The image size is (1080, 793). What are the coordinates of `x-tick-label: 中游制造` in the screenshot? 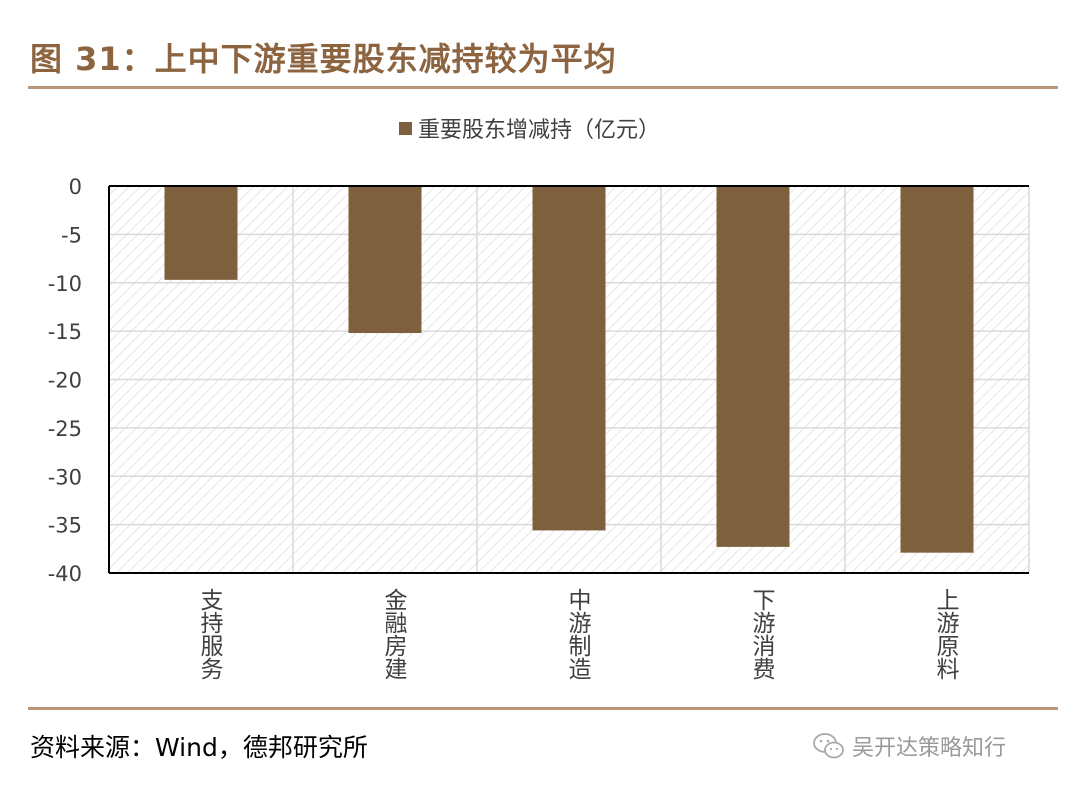 It's located at (578, 634).